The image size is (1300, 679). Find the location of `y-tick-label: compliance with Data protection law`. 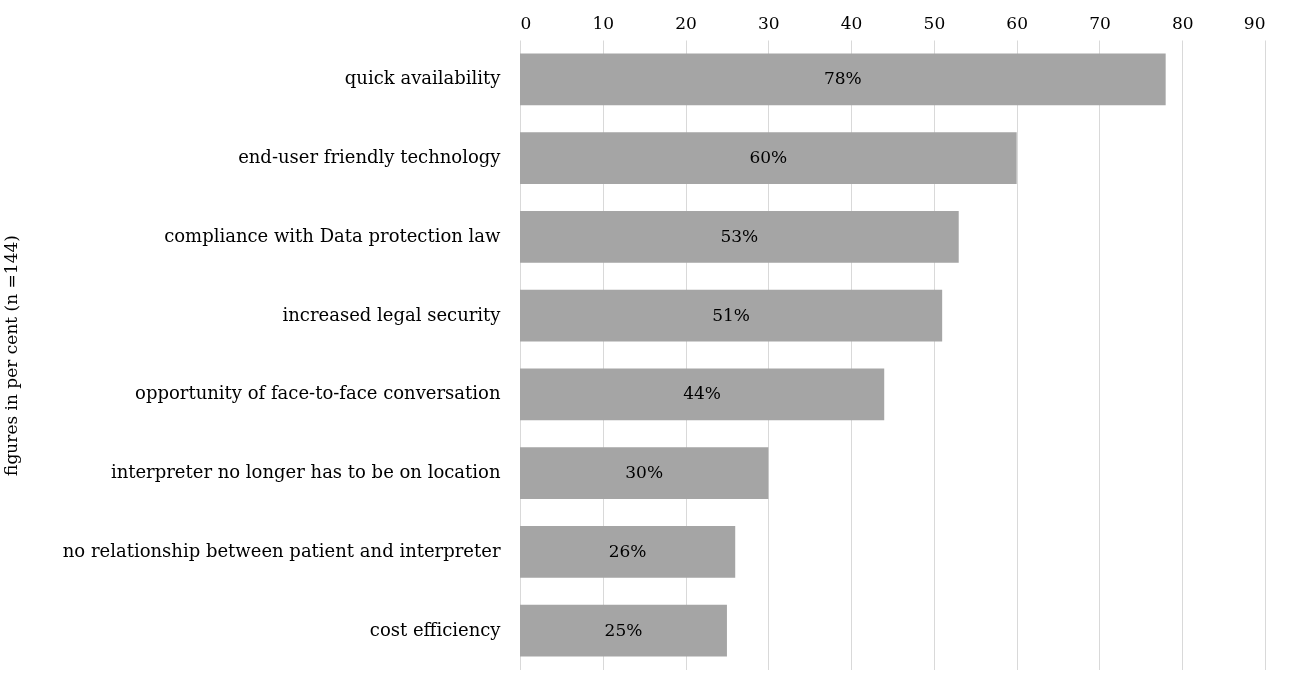

y-tick-label: compliance with Data protection law is located at coordinates (333, 235).